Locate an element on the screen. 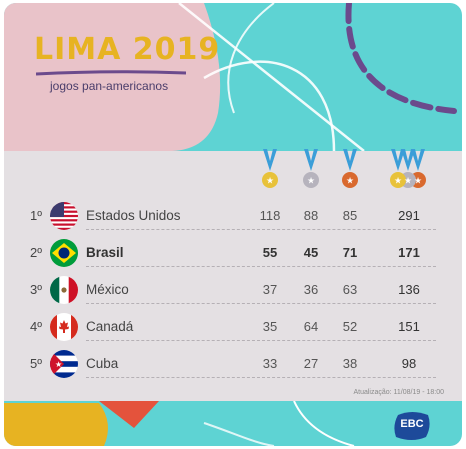 The width and height of the screenshot is (466, 449). bronze-count: 71 is located at coordinates (350, 252).